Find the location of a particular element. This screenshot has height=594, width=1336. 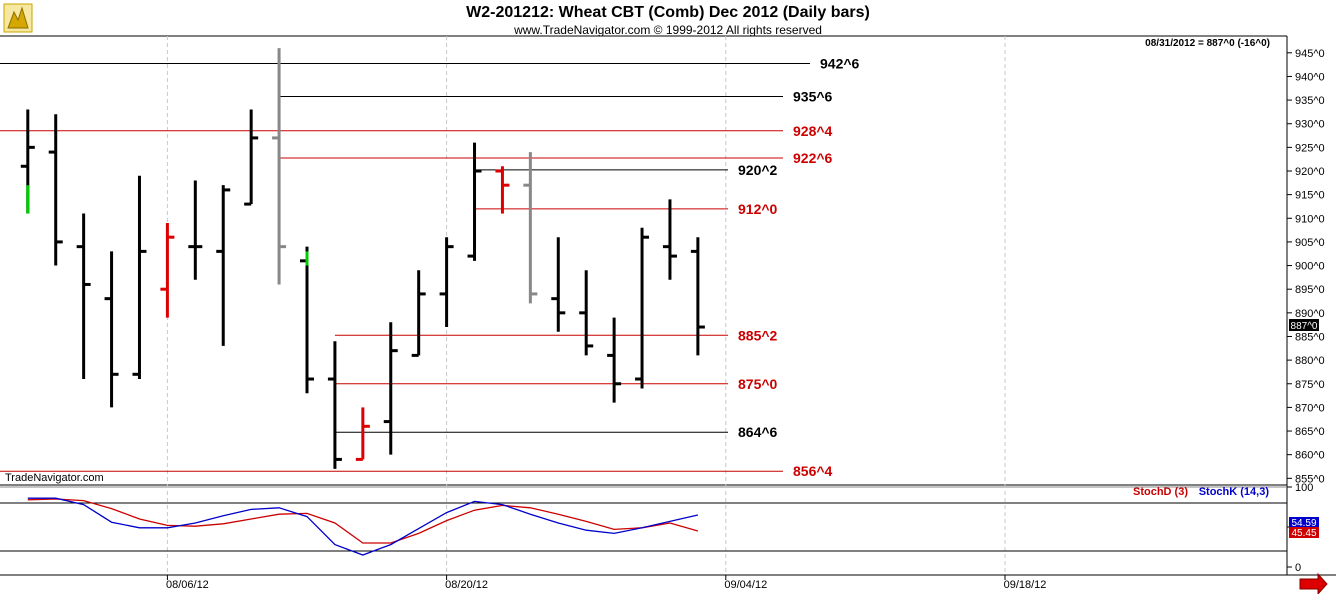

stoch-tick-label: 100 is located at coordinates (1304, 488).